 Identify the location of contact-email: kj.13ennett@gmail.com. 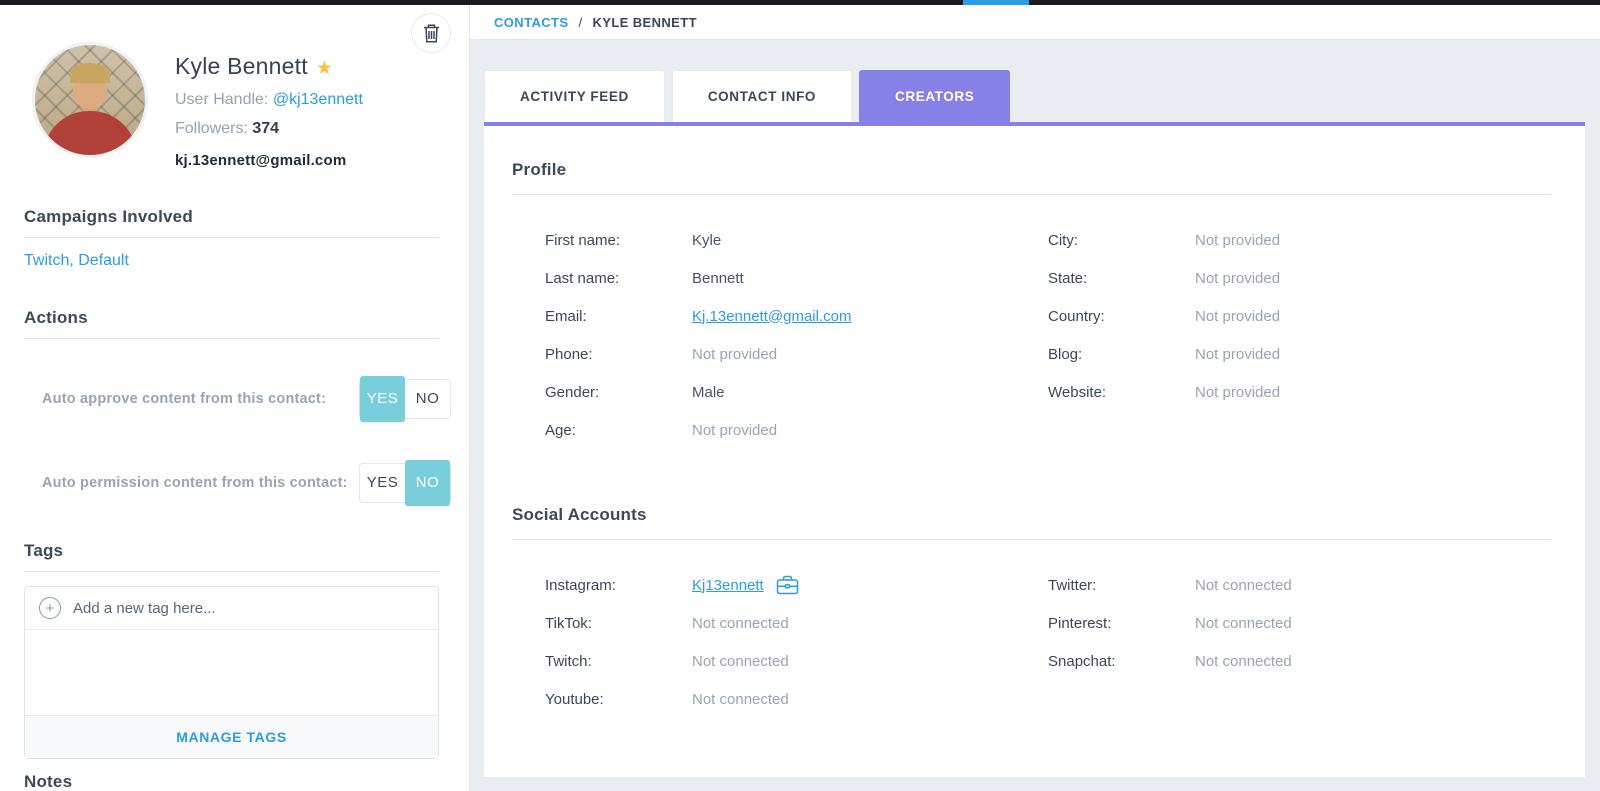
(261, 160).